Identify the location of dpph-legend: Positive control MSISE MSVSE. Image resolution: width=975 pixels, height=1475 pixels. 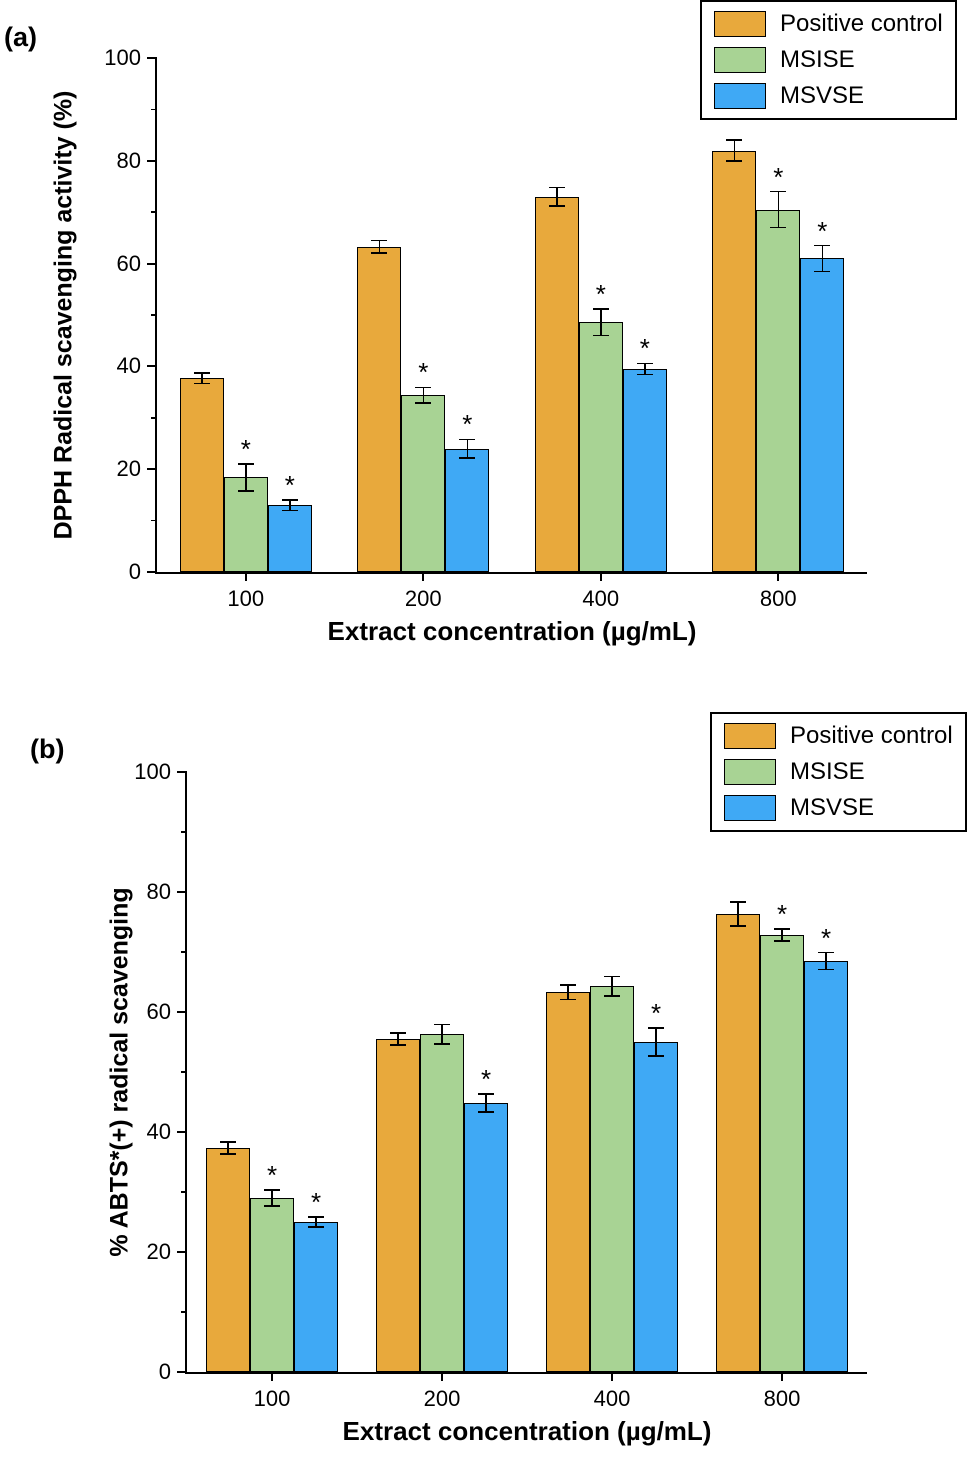
(828, 60).